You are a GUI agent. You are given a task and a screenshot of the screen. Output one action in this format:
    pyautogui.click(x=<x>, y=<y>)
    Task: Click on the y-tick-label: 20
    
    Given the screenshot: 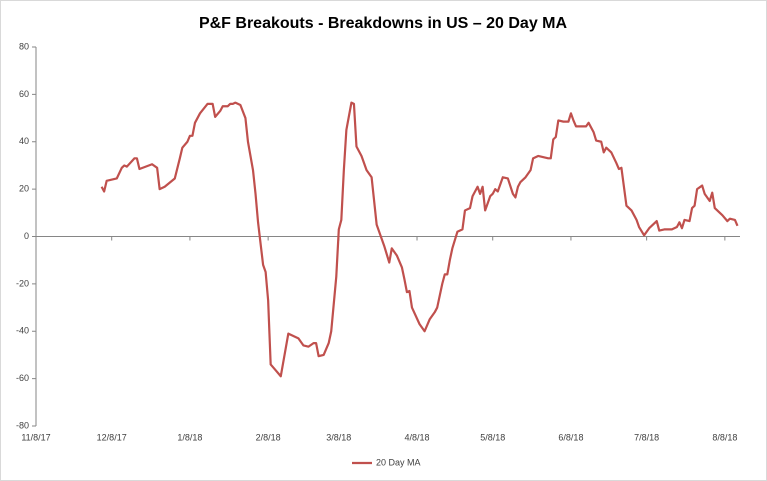 What is the action you would take?
    pyautogui.click(x=24, y=189)
    